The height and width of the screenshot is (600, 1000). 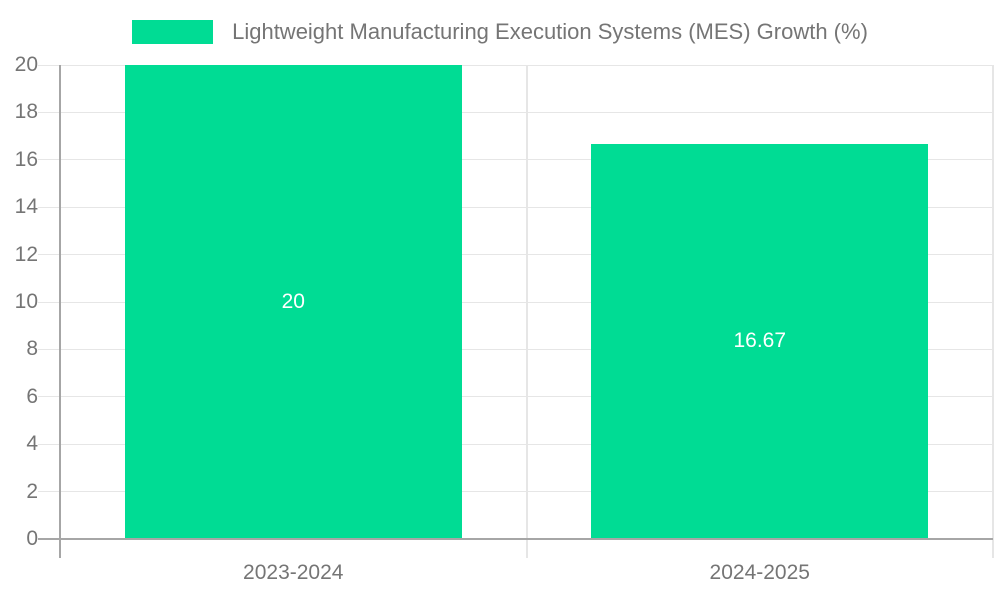 What do you see at coordinates (60, 311) in the screenshot?
I see `y-axis-line` at bounding box center [60, 311].